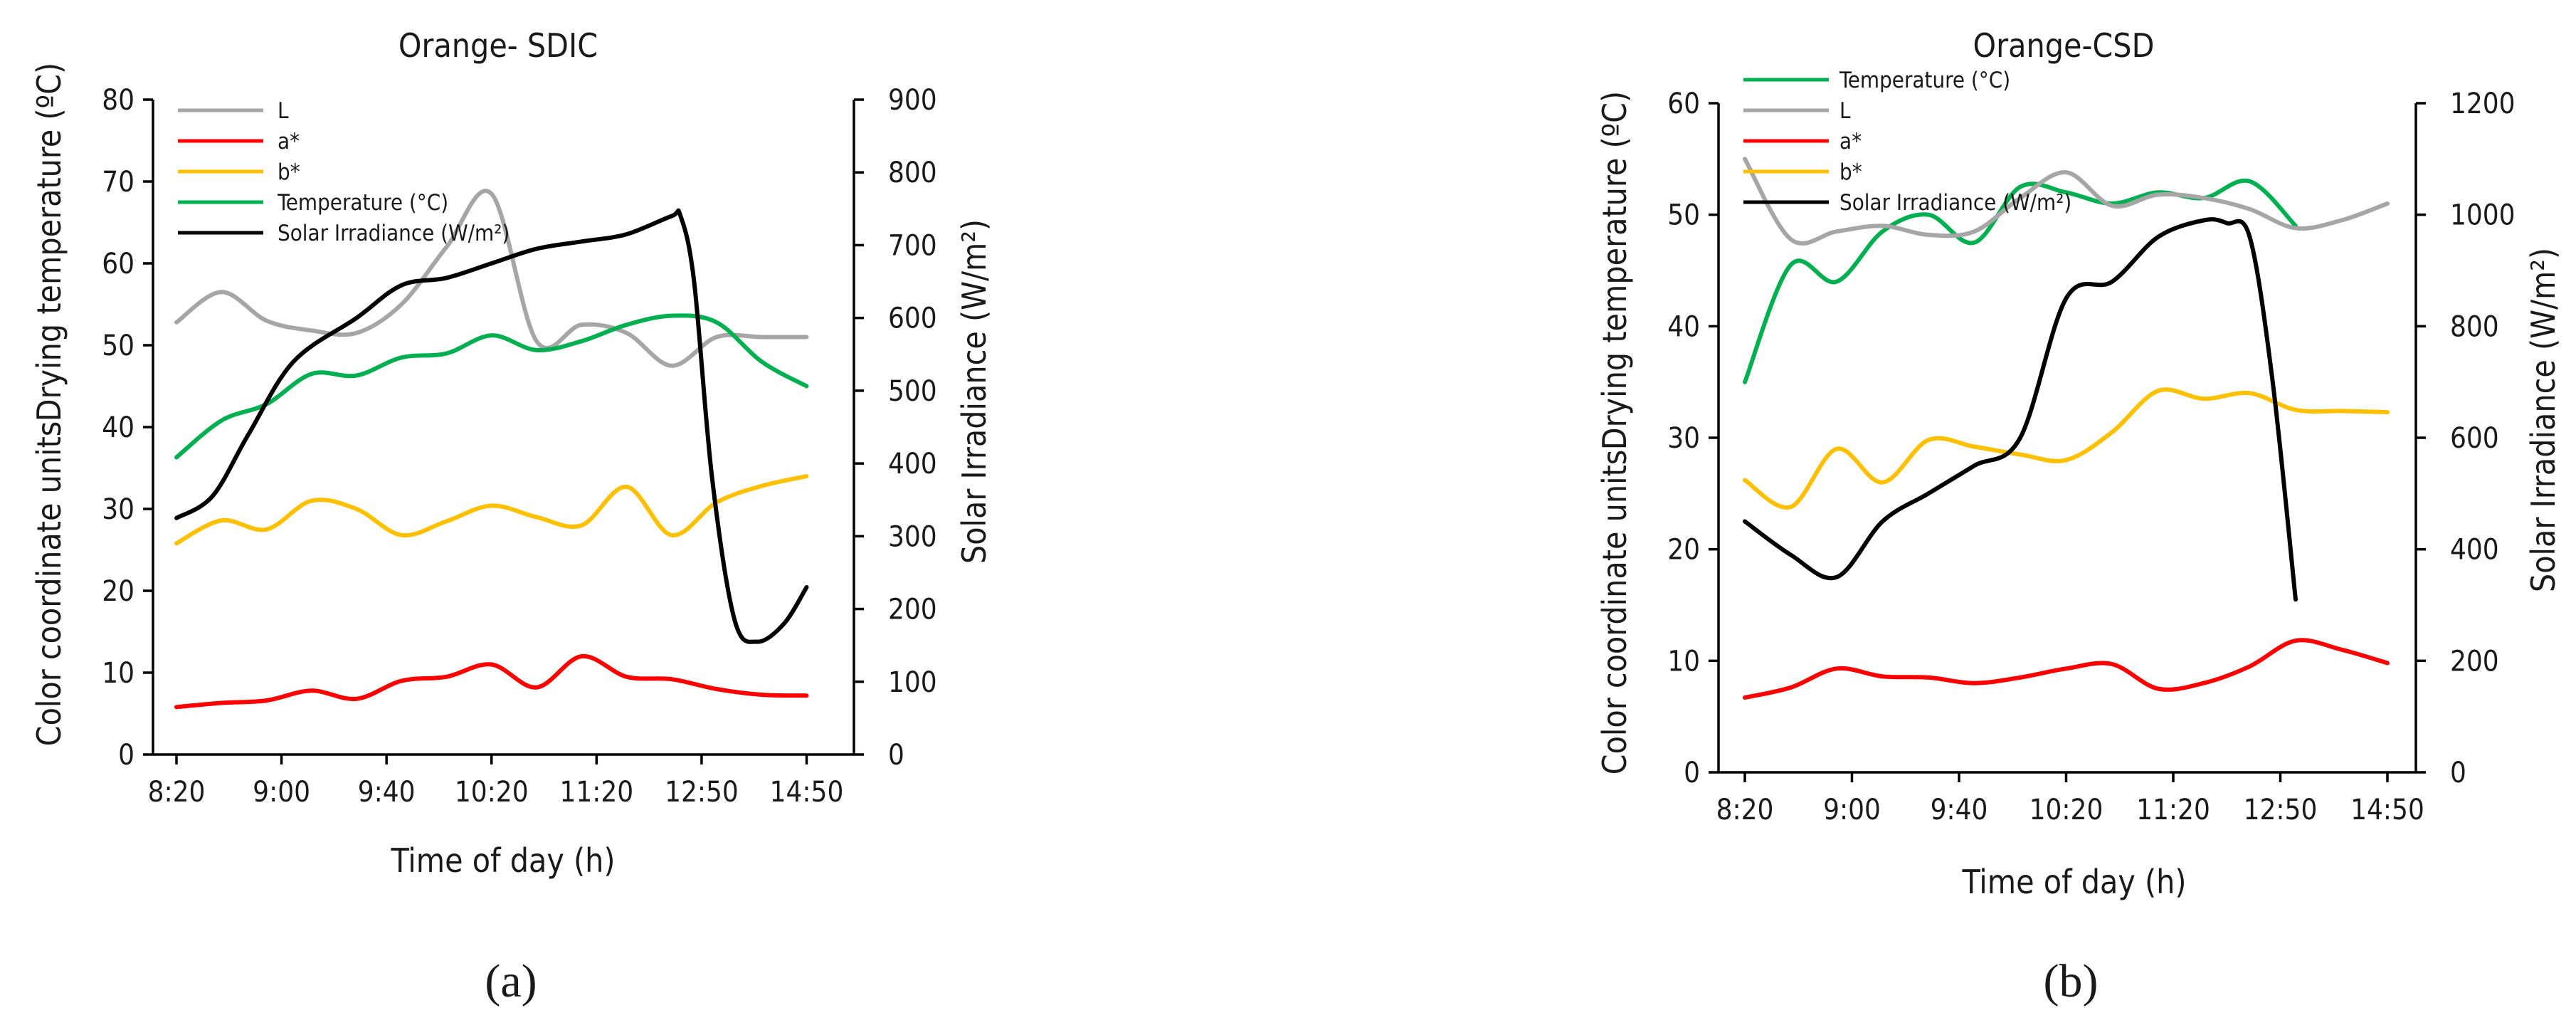 The image size is (2576, 1025). Describe the element at coordinates (118, 182) in the screenshot. I see `y-tick-left-label: 70` at that location.